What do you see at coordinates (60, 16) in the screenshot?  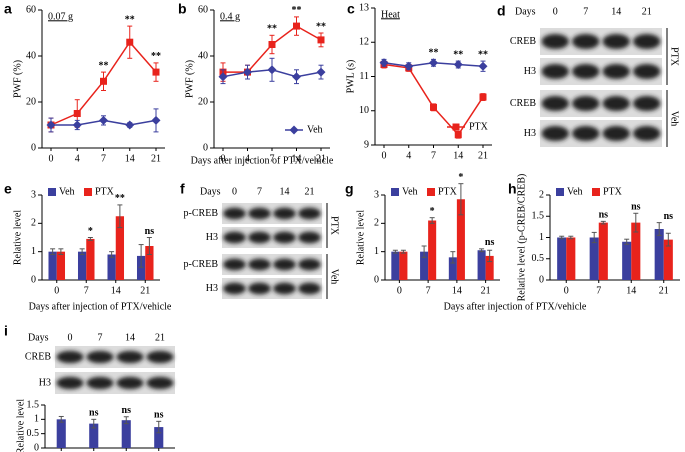 I see `panel-title: 0.07 g` at bounding box center [60, 16].